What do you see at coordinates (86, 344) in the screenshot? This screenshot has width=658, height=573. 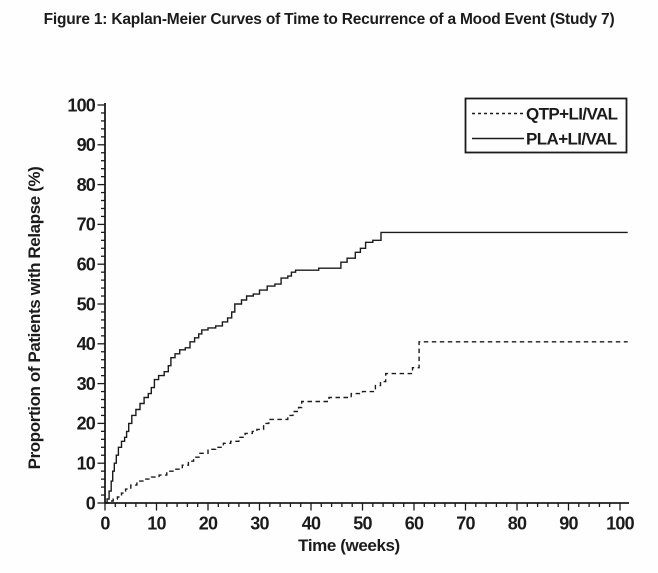 I see `y-tick-label: 40` at bounding box center [86, 344].